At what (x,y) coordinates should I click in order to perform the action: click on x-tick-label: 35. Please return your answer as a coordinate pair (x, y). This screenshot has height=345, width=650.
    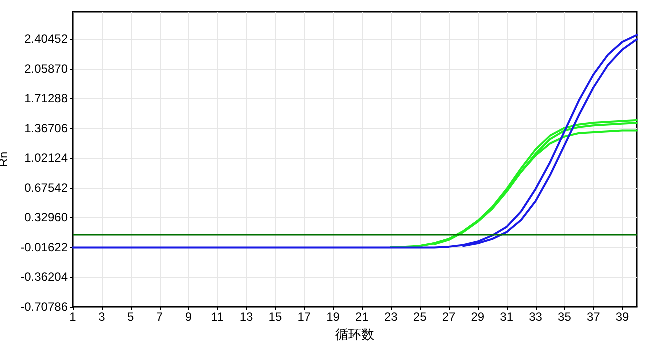
    Looking at the image, I should click on (565, 317).